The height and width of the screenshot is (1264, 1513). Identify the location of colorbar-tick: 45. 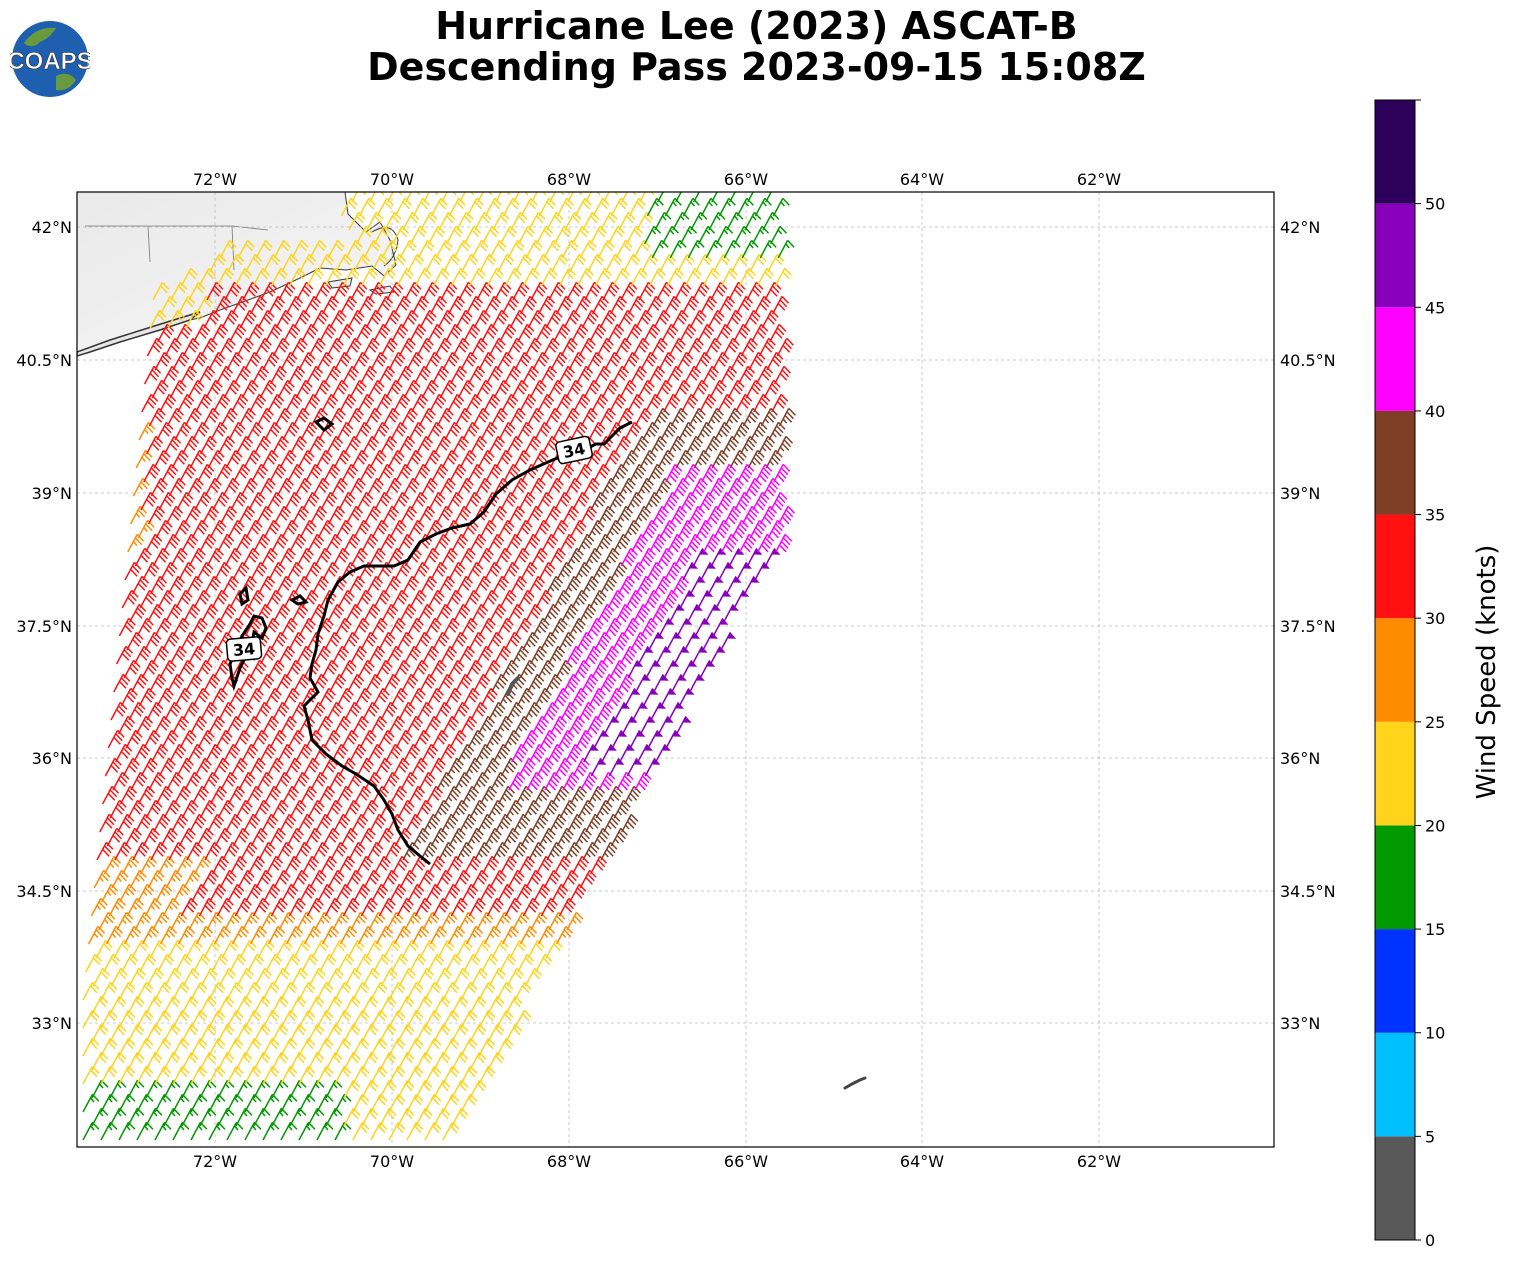
(1435, 307).